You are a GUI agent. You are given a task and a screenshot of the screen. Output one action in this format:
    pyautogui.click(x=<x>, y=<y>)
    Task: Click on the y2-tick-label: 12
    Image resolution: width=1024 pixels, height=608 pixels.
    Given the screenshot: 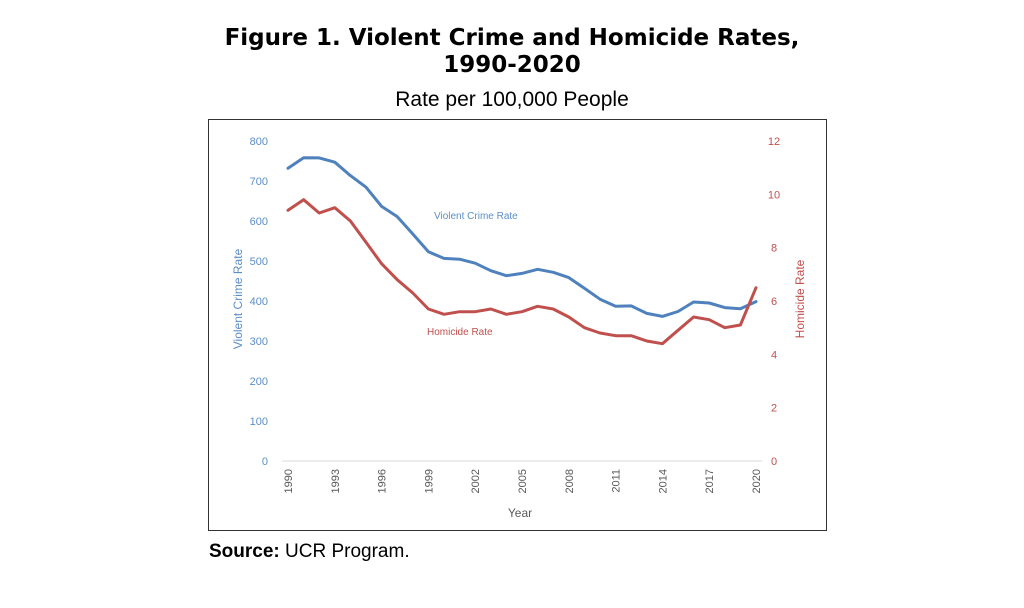 What is the action you would take?
    pyautogui.click(x=774, y=142)
    